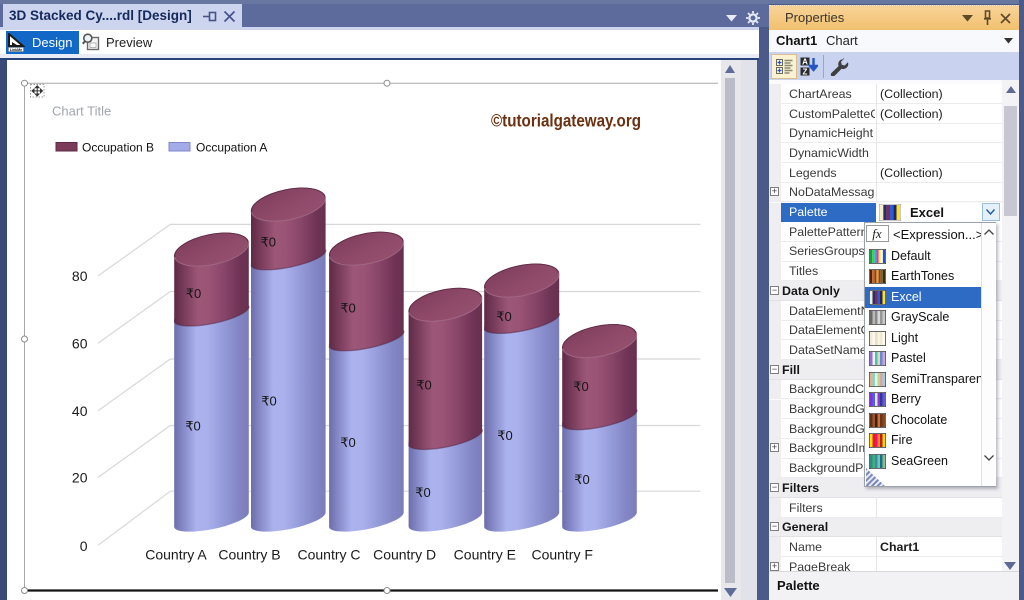  Describe the element at coordinates (328, 555) in the screenshot. I see `svg-text: Country C` at that location.